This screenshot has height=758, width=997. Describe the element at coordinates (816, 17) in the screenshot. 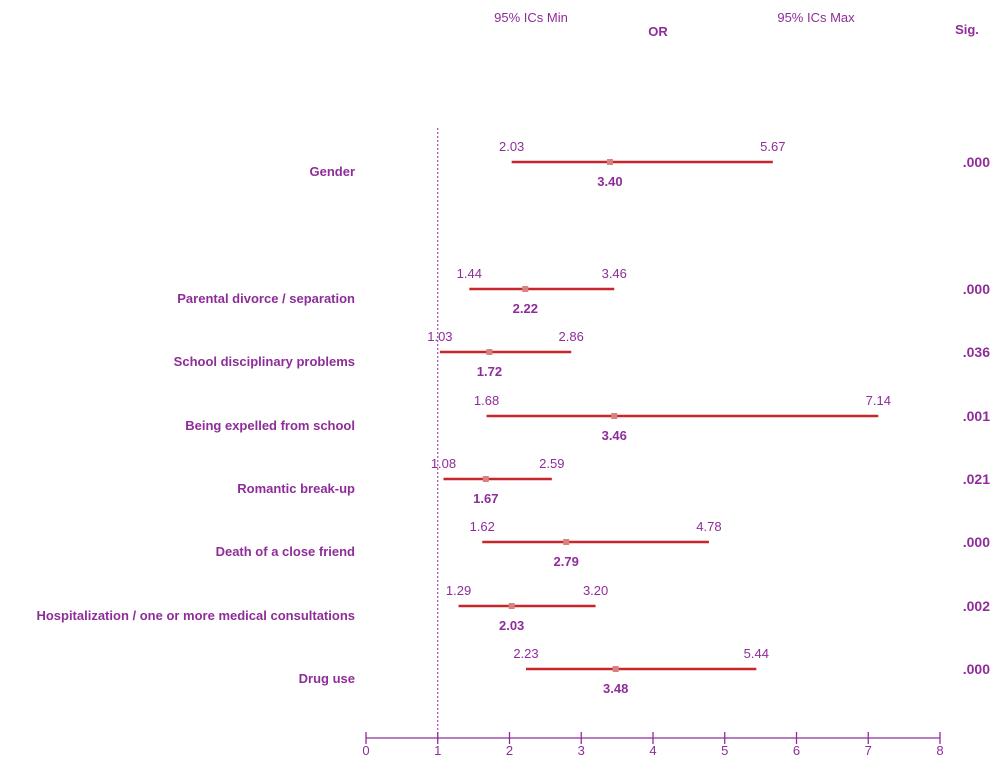

I see `header-ci-max: 95% ICs Max` at that location.